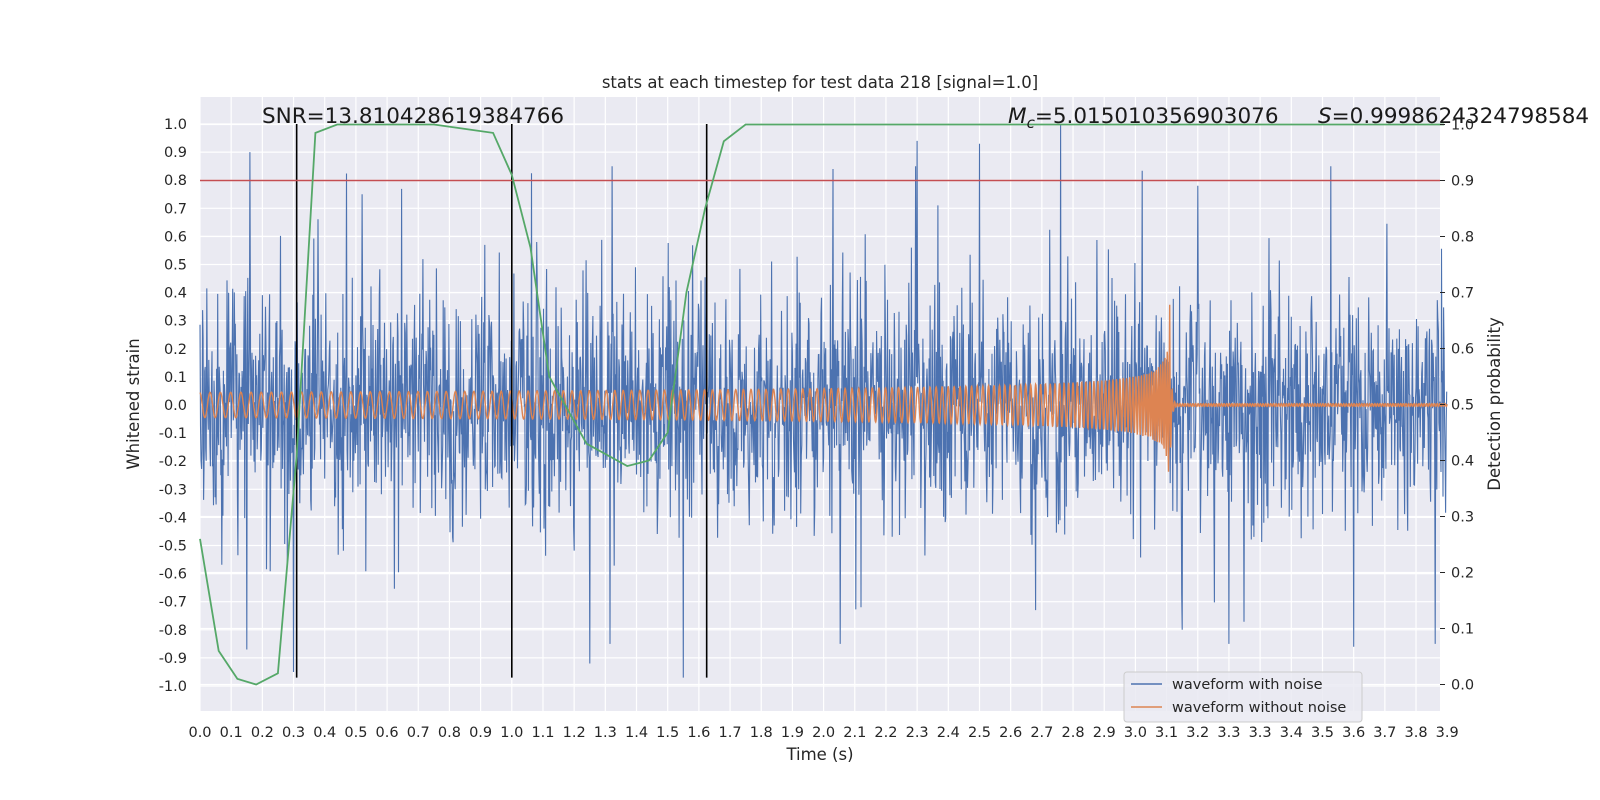 This screenshot has height=800, width=1600. I want to click on y-right-tick-label: 0.8, so click(1462, 238).